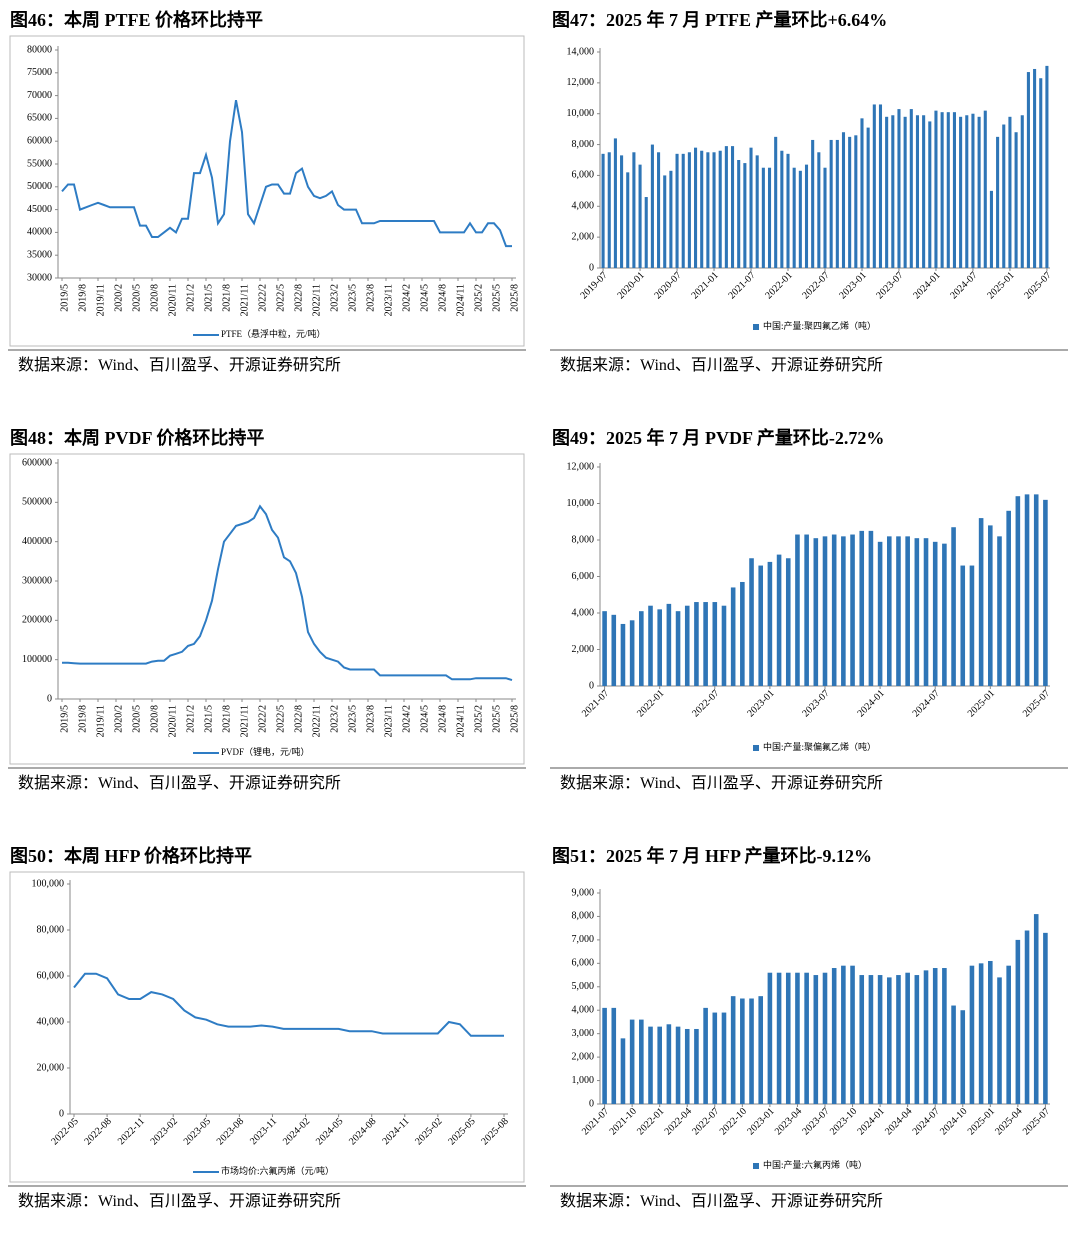 This screenshot has height=1238, width=1080. Describe the element at coordinates (329, 1131) in the screenshot. I see `x-tick-label: 2024-05` at that location.